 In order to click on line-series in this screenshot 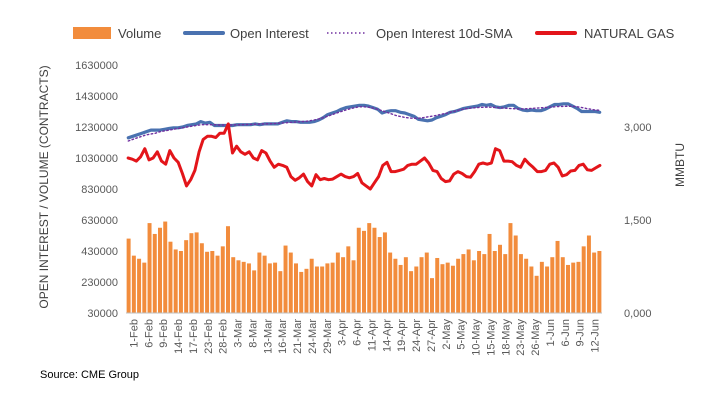, I will do `click(364, 146)`.